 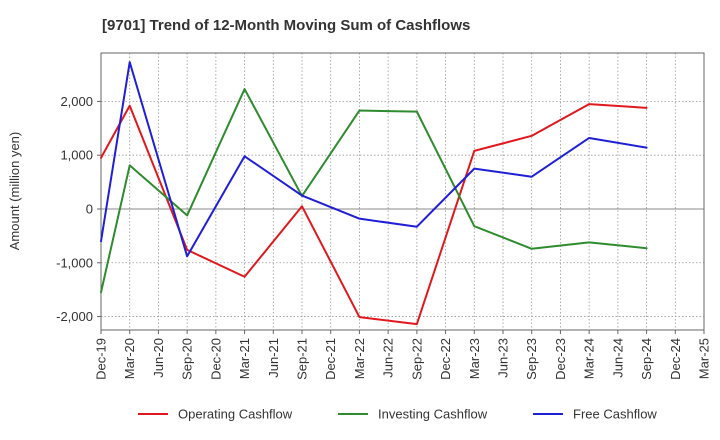 What do you see at coordinates (101, 359) in the screenshot?
I see `x-tick-label: Dec-19` at bounding box center [101, 359].